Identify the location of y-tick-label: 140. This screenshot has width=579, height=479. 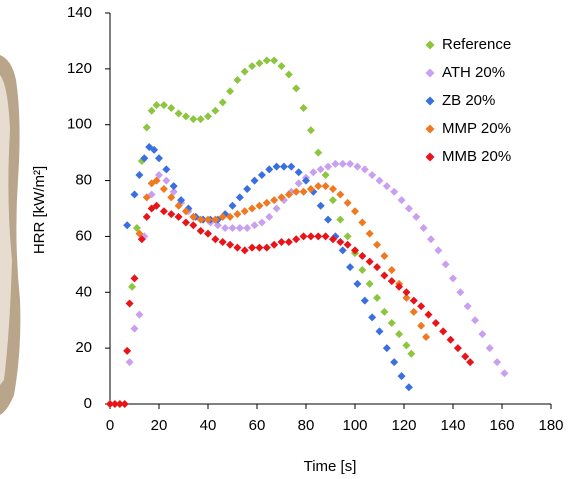
(79, 12).